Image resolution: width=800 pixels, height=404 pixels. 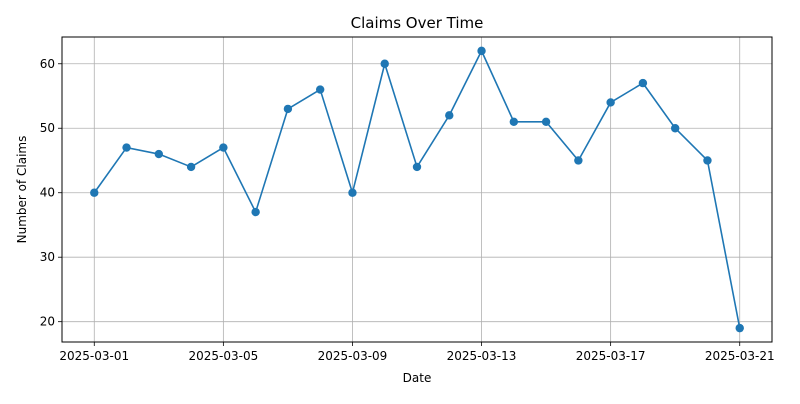 What do you see at coordinates (740, 356) in the screenshot?
I see `x-tick-label: 2025-03-21` at bounding box center [740, 356].